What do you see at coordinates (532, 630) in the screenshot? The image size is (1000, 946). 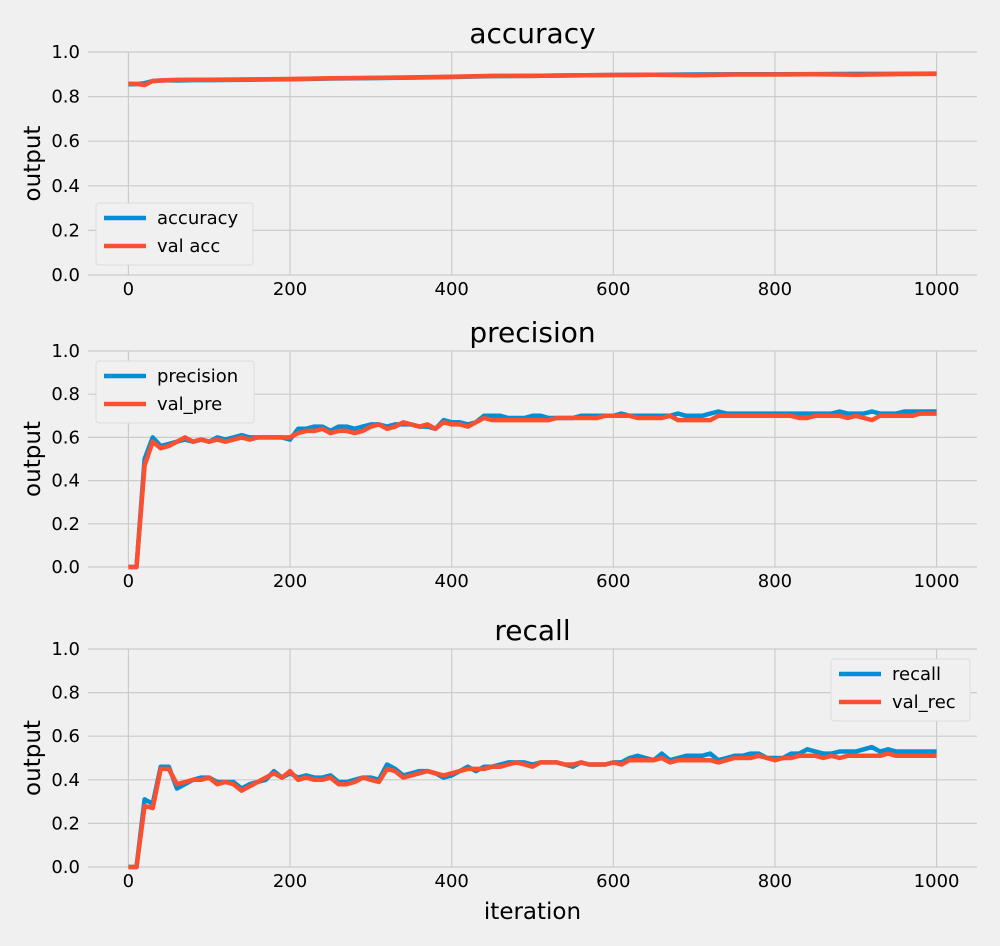 I see `chart-title: recall` at bounding box center [532, 630].